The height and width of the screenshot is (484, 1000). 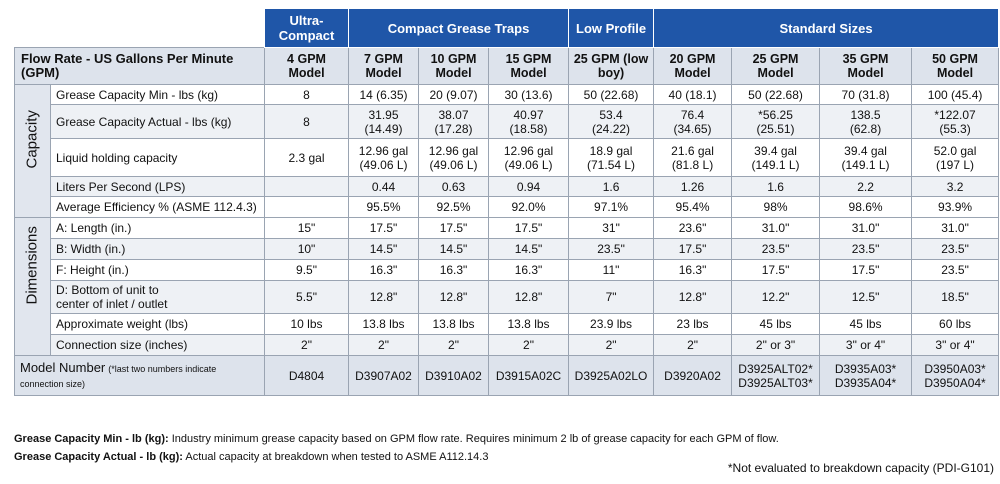 I want to click on table-cell: 8, so click(x=306, y=94).